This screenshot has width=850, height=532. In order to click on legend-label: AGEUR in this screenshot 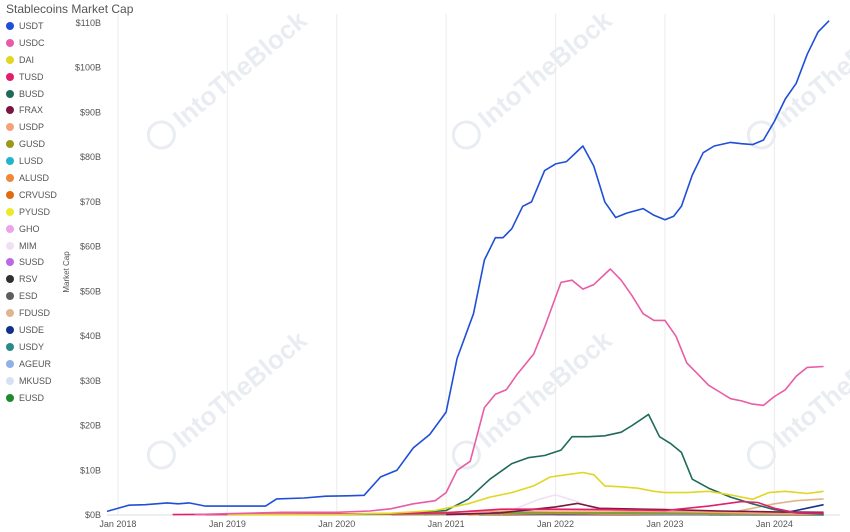, I will do `click(35, 363)`.